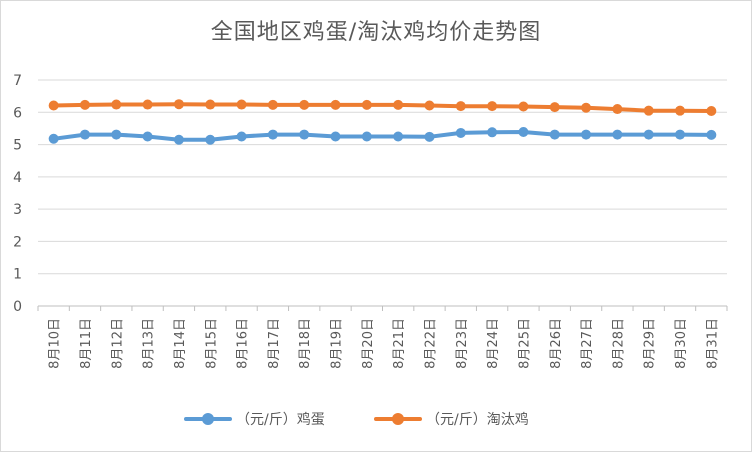 This screenshot has height=452, width=752. What do you see at coordinates (17, 81) in the screenshot?
I see `y-tick-label: 7` at bounding box center [17, 81].